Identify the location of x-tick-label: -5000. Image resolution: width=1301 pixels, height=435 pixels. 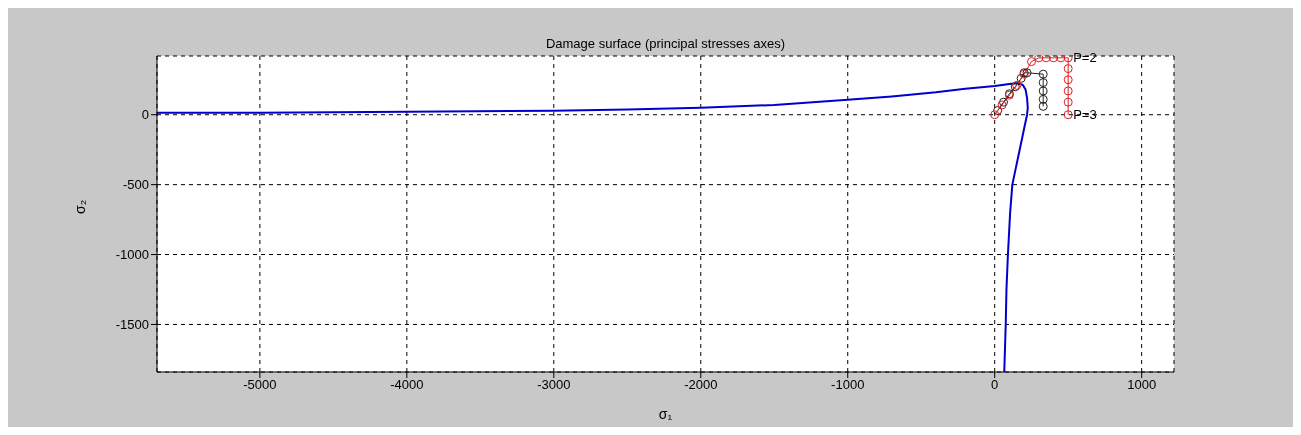
(260, 385).